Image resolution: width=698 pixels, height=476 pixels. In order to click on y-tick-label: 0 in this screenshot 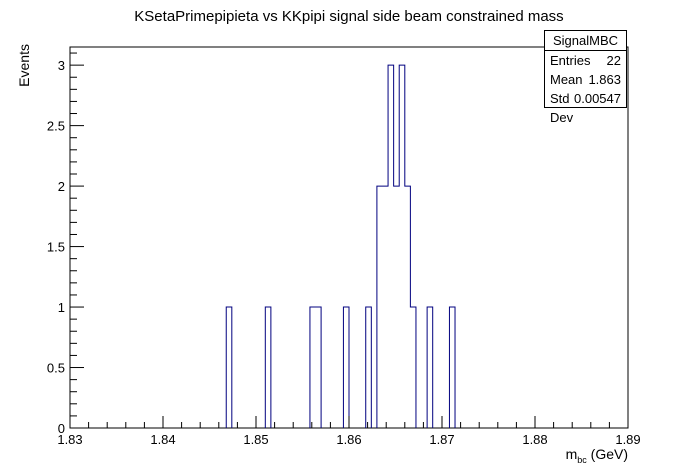, I will do `click(61, 428)`.